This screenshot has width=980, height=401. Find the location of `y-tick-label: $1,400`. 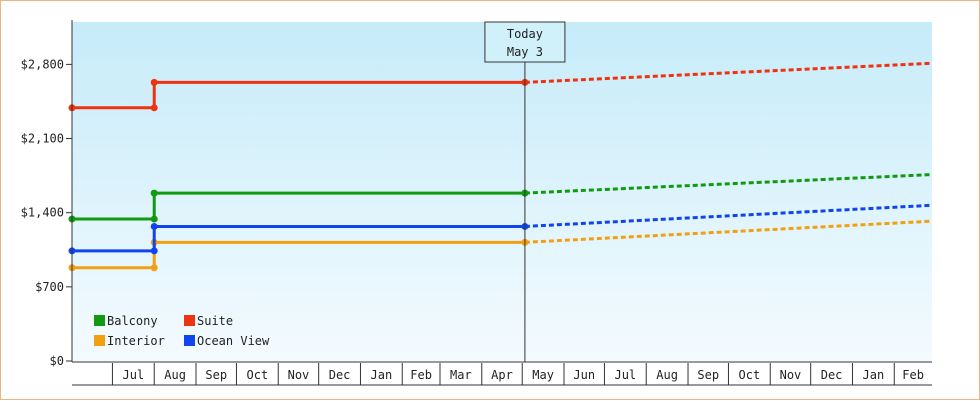

y-tick-label: $1,400 is located at coordinates (42, 213).